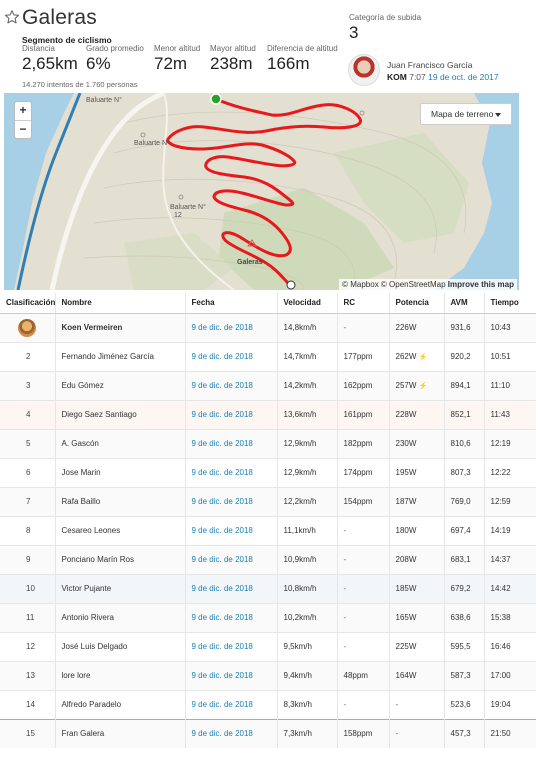  Describe the element at coordinates (119, 588) in the screenshot. I see `athlete-name: Victor Pujante` at that location.